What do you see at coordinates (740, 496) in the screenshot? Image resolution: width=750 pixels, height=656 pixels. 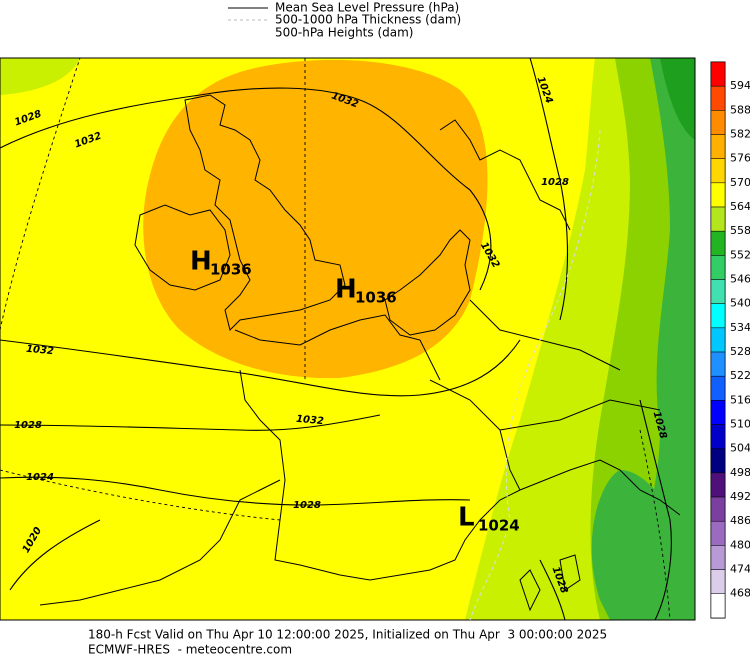 I see `colorbar-label: 492` at bounding box center [740, 496].